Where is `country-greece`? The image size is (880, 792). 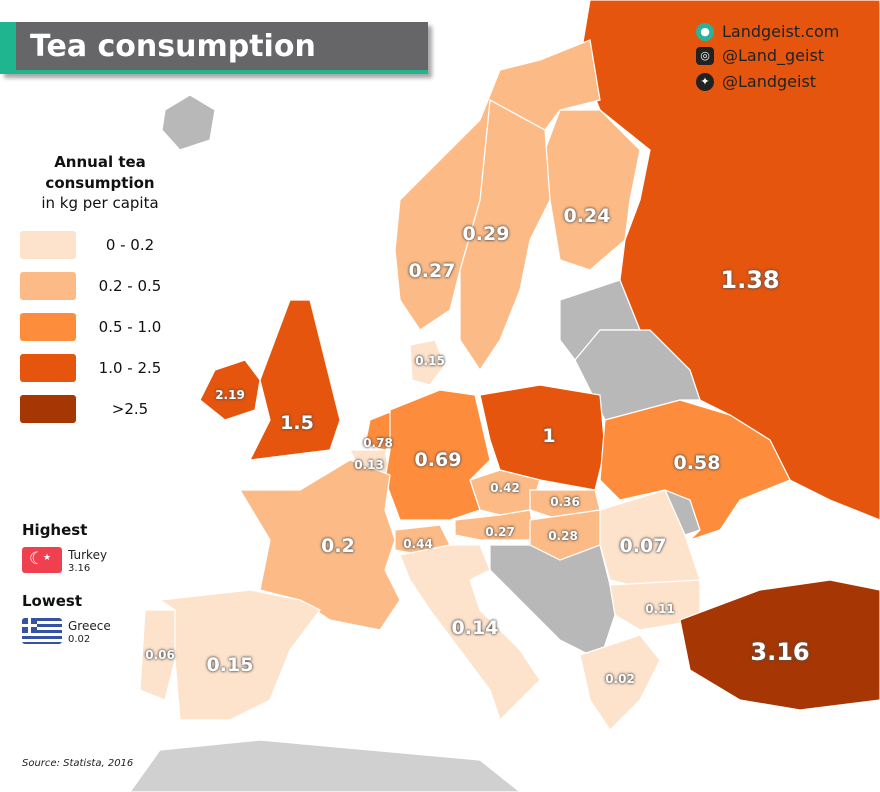
country-greece is located at coordinates (620, 682).